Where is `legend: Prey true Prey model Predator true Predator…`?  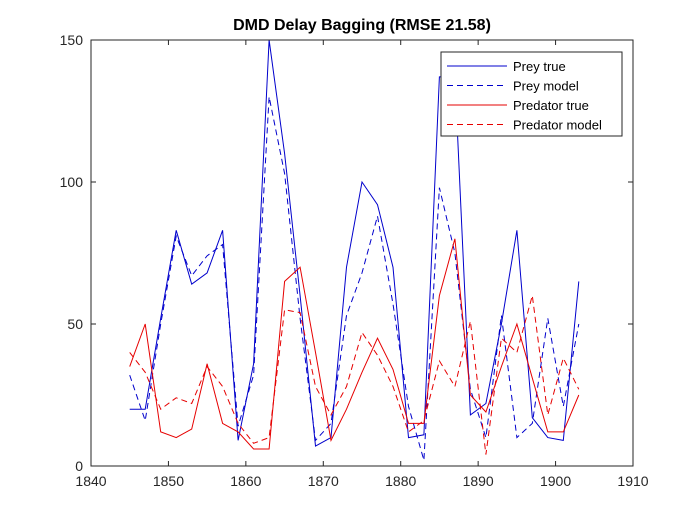
legend: Prey true Prey model Predator true Predator… is located at coordinates (531, 94).